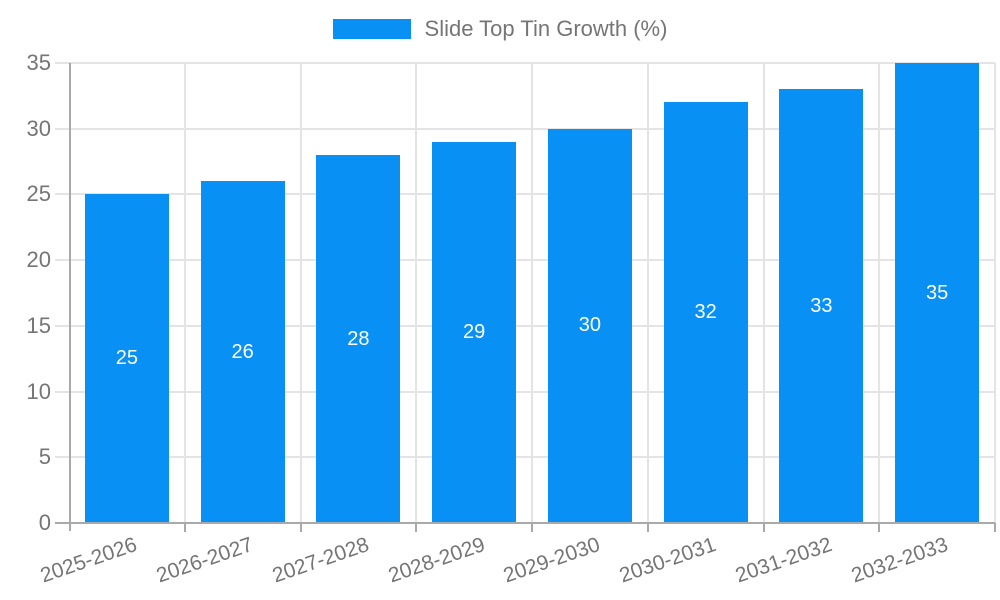 The height and width of the screenshot is (600, 1000). Describe the element at coordinates (44, 457) in the screenshot. I see `y-axis-tick-label: 5` at that location.